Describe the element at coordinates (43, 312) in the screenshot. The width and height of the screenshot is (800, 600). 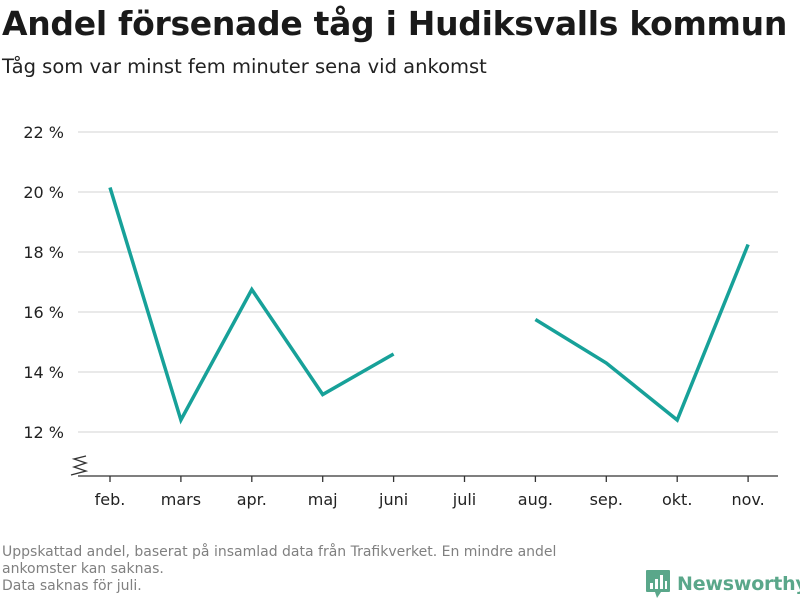
I see `y-tick-label: 16 %` at that location.